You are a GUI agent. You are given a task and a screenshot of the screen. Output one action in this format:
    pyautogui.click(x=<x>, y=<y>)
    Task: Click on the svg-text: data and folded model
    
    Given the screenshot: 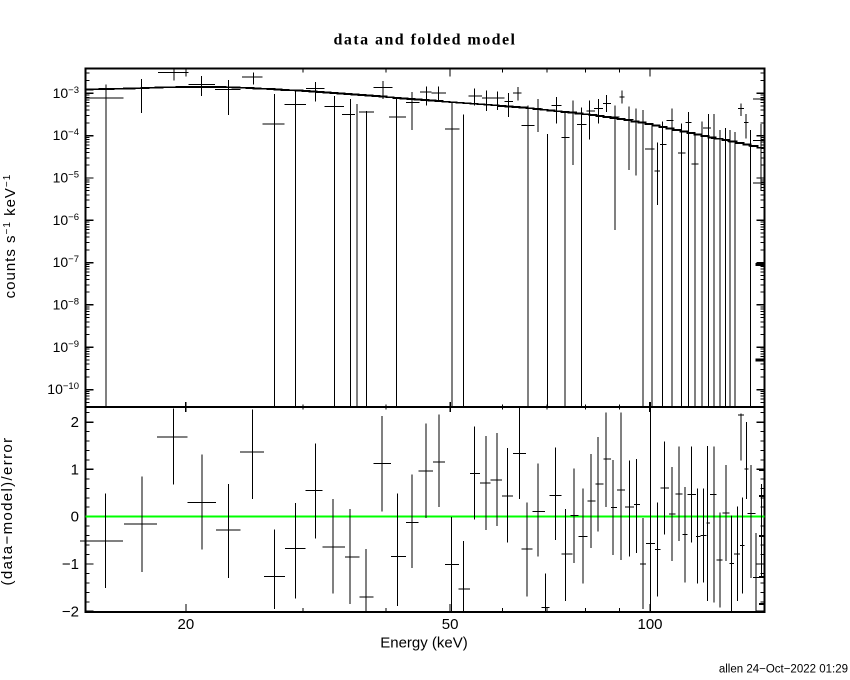 What is the action you would take?
    pyautogui.click(x=425, y=40)
    